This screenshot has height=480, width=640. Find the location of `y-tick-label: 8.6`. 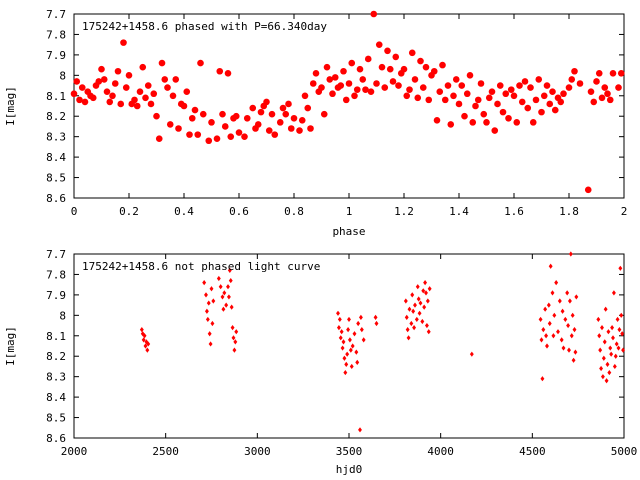

y-tick-label: 8.6 is located at coordinates (56, 198).